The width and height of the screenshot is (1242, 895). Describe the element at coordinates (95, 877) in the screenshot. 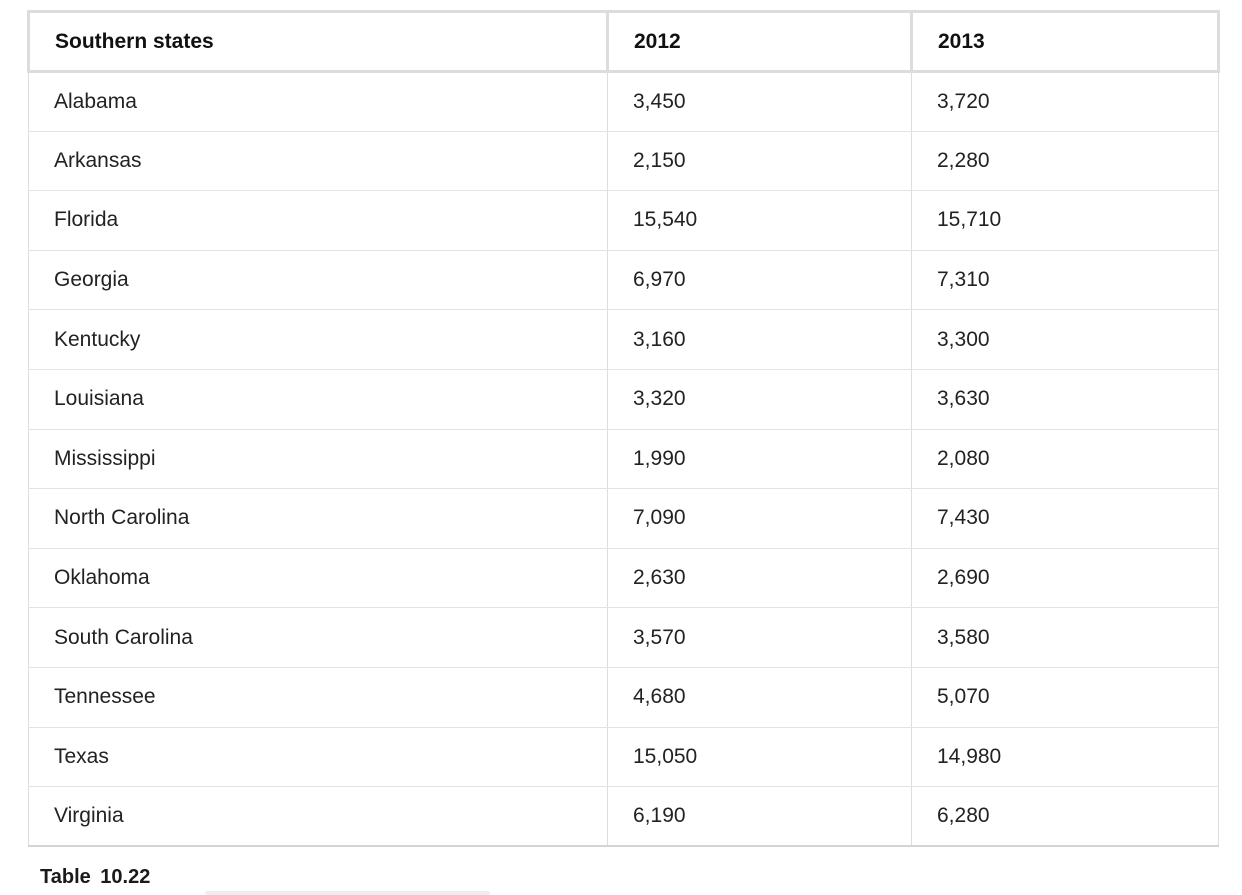

I see `table-caption: Table 10.22` at that location.